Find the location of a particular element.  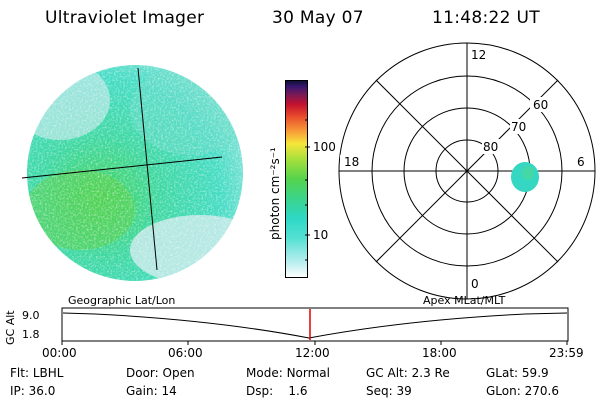

time-tick-0600: 06:00 is located at coordinates (185, 353).